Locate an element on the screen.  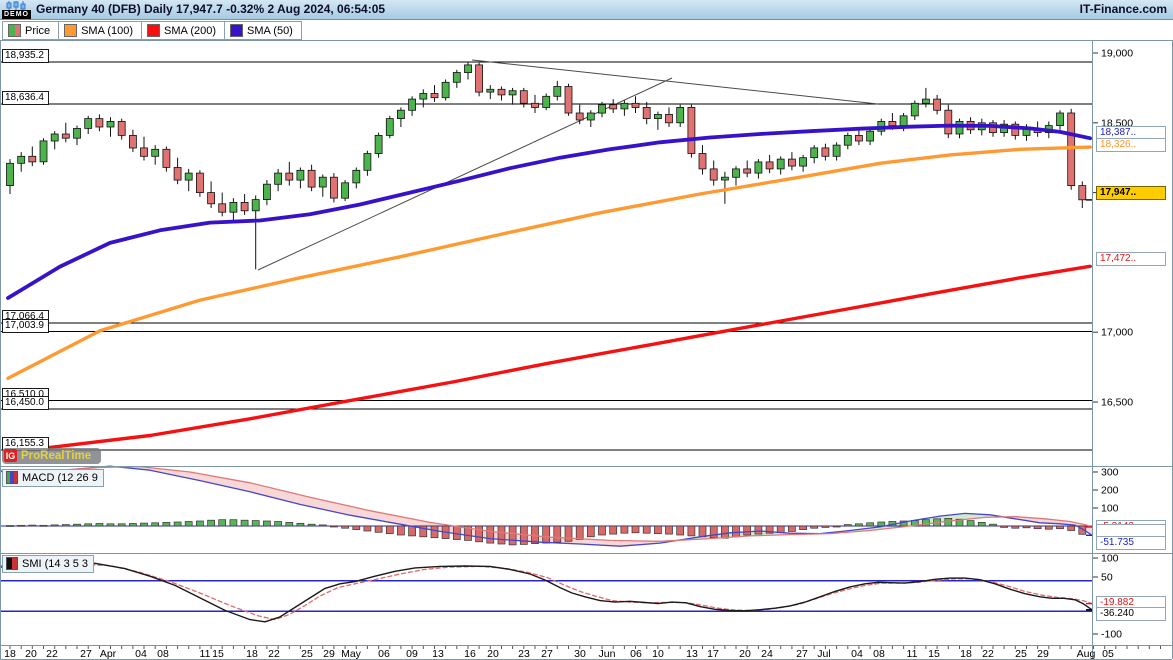
legend-item-sma-50: SMA (50) is located at coordinates (263, 30).